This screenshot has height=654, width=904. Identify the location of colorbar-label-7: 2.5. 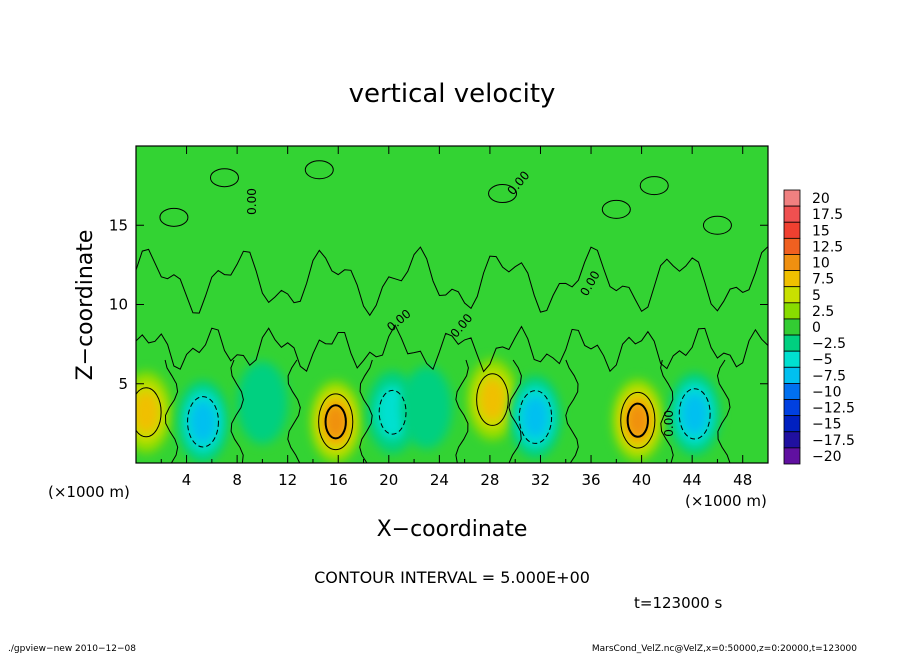
(823, 312).